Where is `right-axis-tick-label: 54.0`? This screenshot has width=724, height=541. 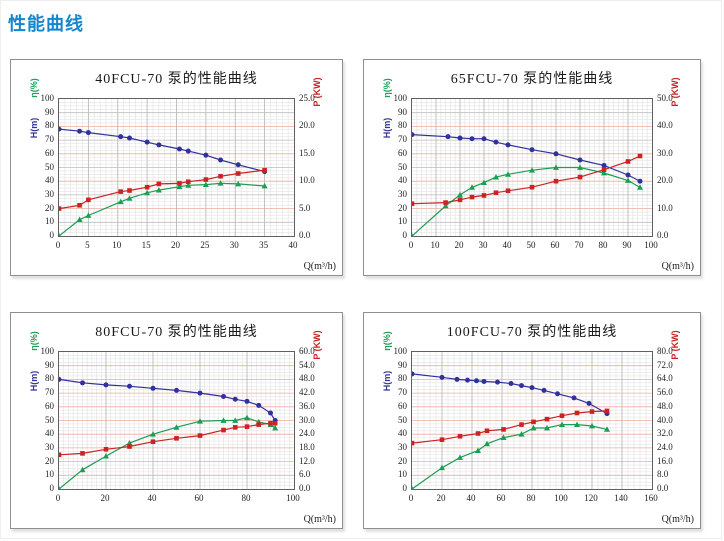 right-axis-tick-label: 54.0 is located at coordinates (307, 364).